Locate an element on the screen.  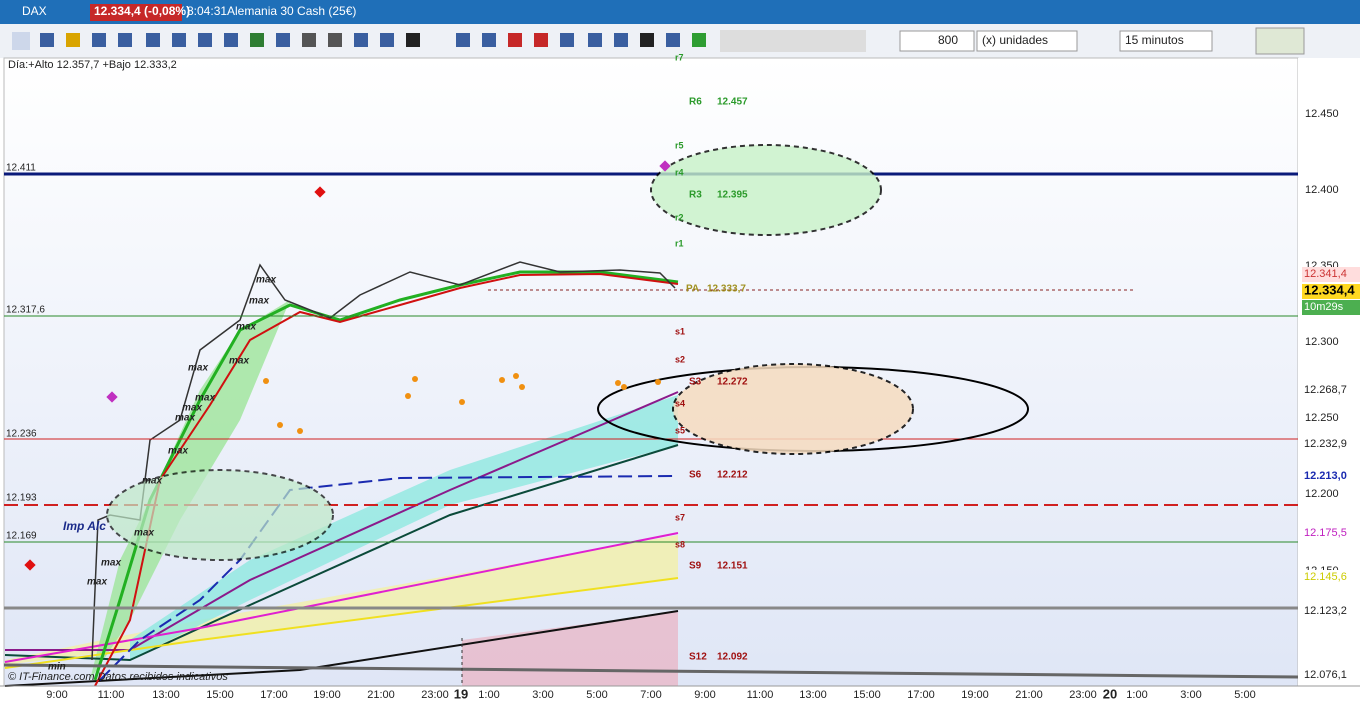
price-badge: 12.076,1 is located at coordinates (1325, 675).